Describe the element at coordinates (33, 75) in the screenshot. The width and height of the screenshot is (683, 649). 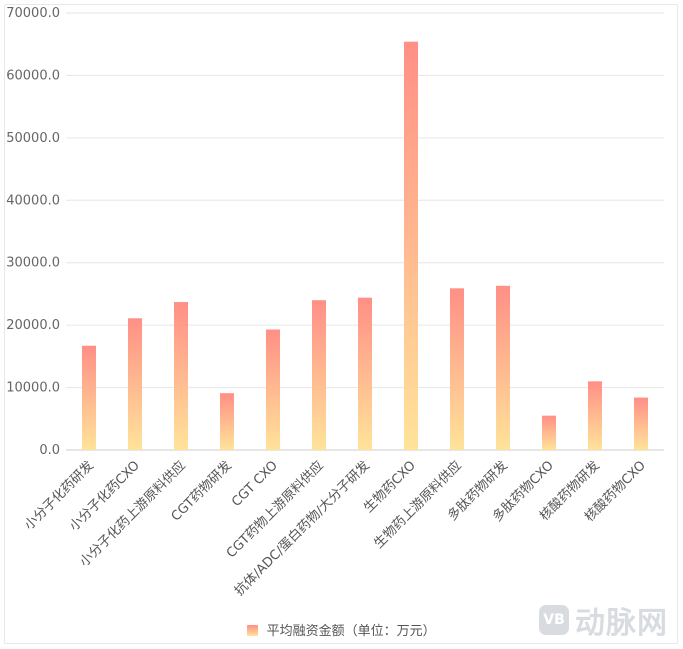
I see `y-tick-label: 60000.0` at that location.